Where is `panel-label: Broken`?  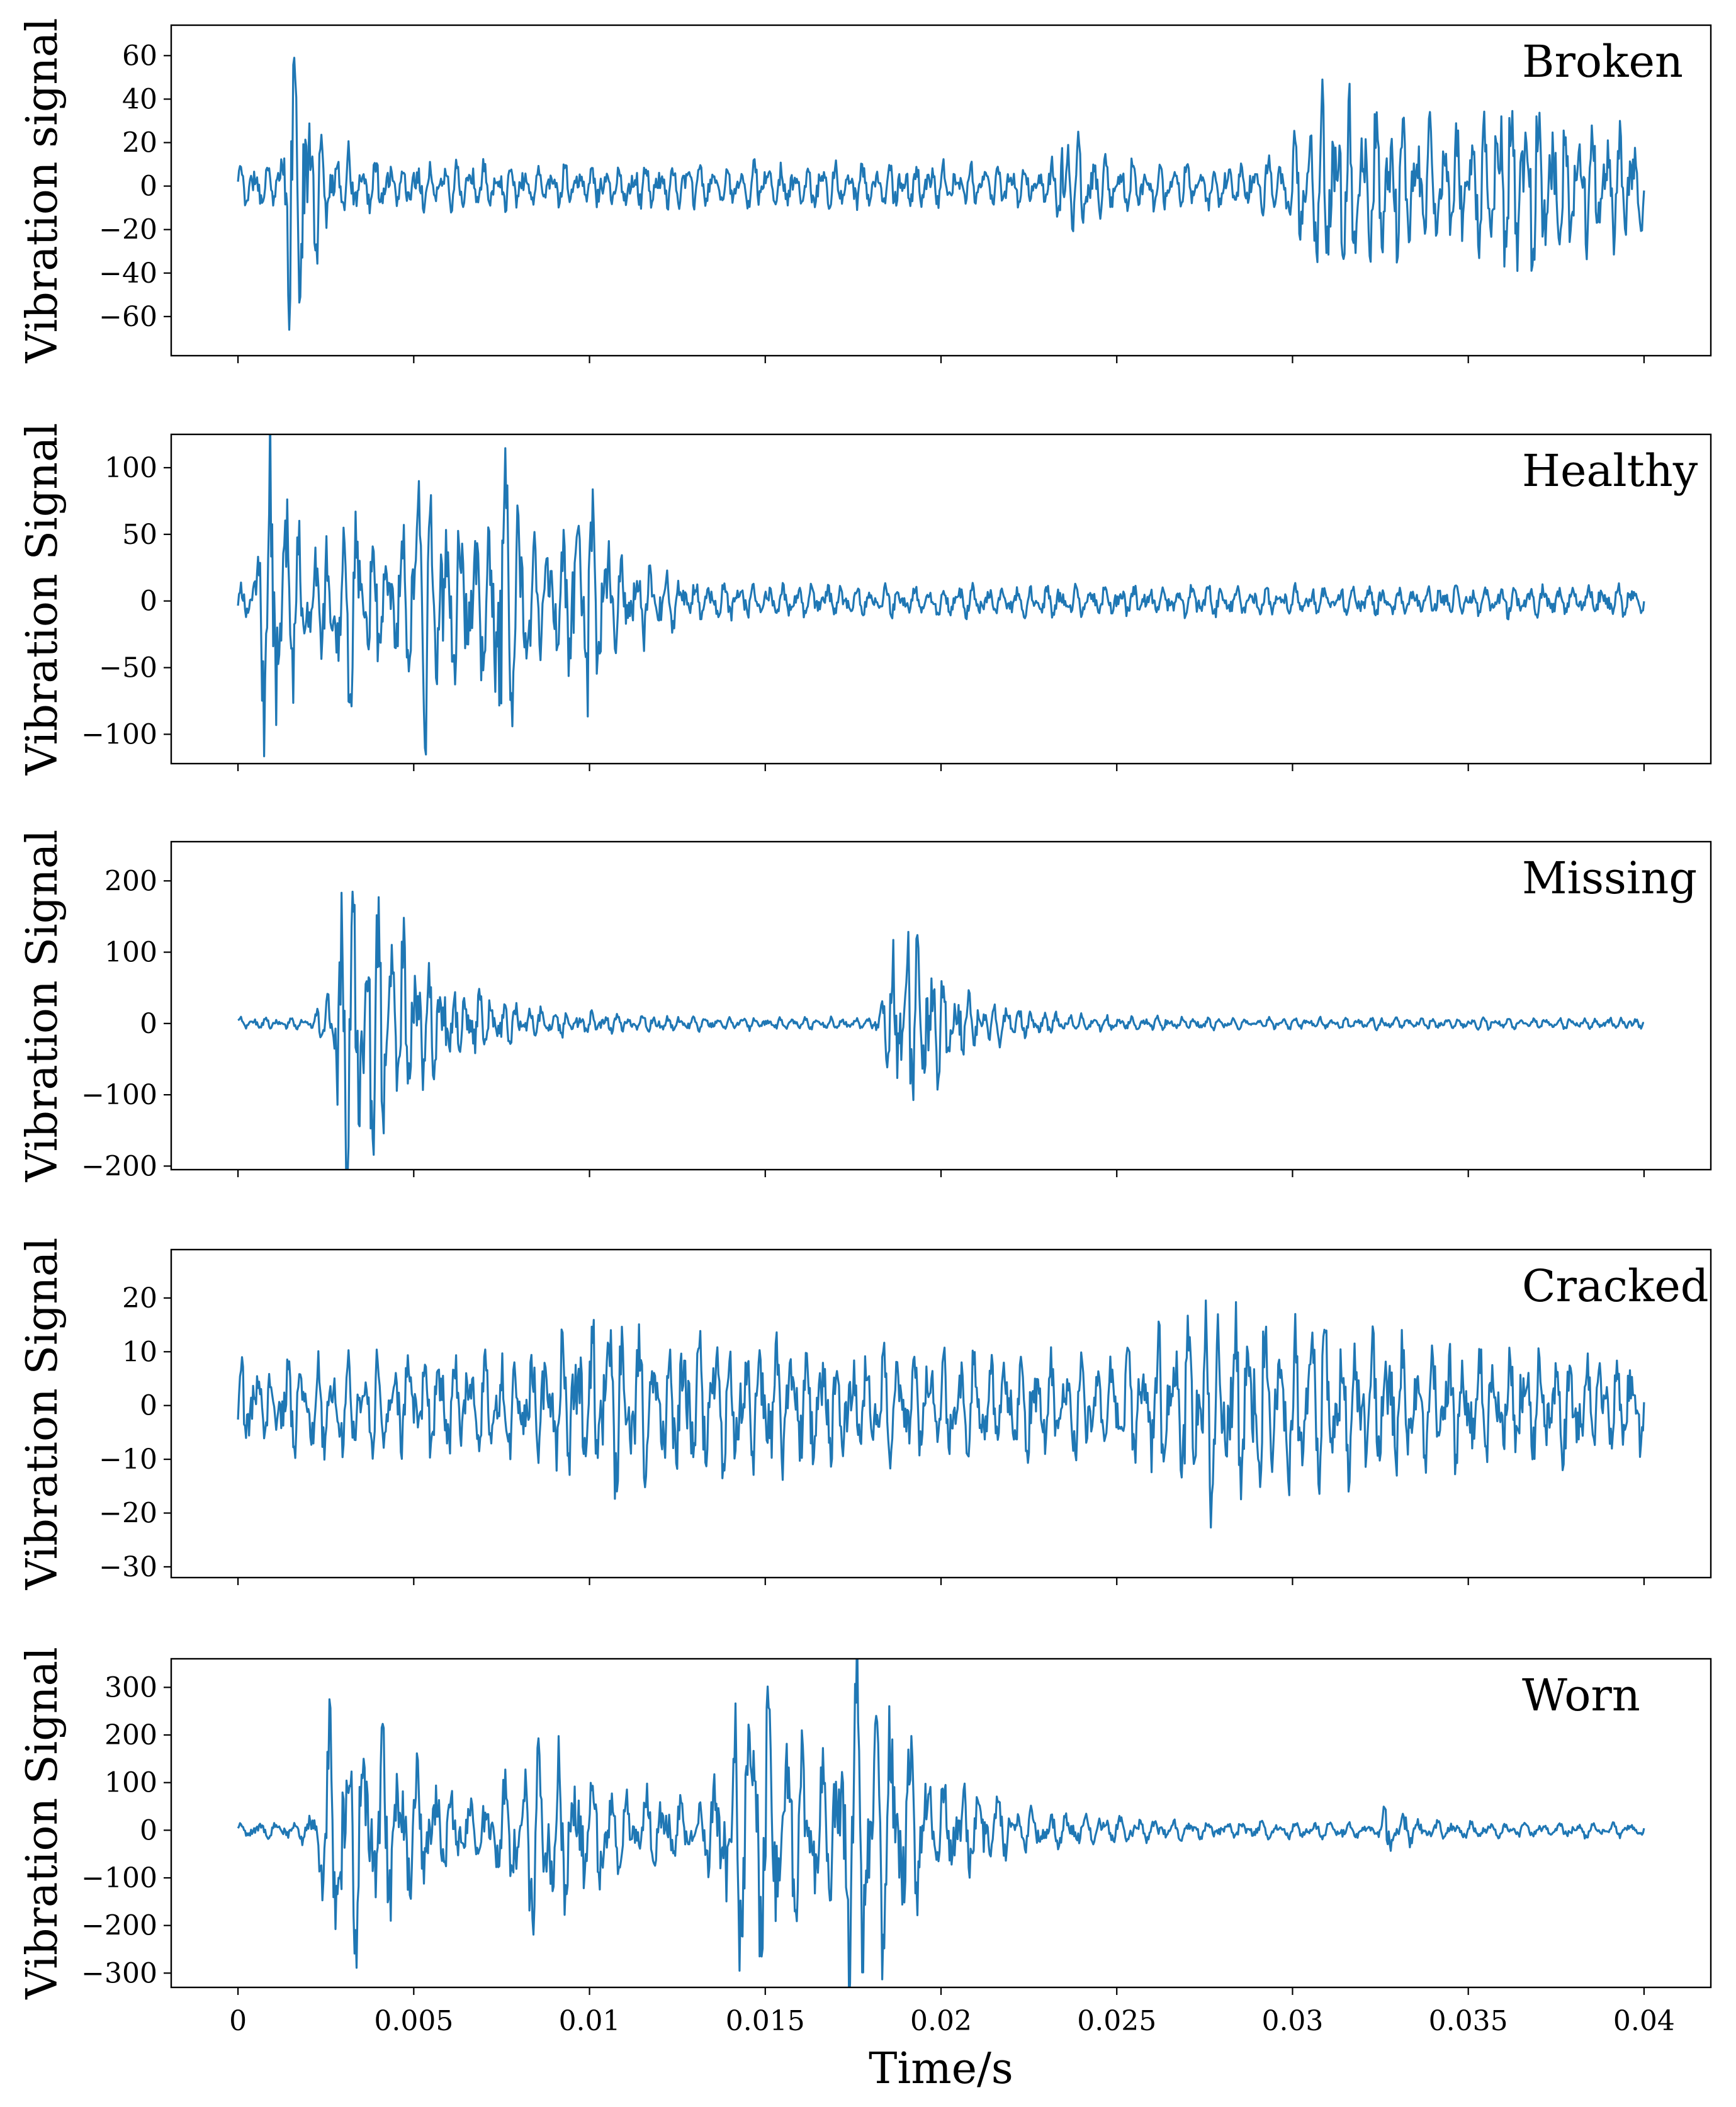
panel-label: Broken is located at coordinates (1602, 62).